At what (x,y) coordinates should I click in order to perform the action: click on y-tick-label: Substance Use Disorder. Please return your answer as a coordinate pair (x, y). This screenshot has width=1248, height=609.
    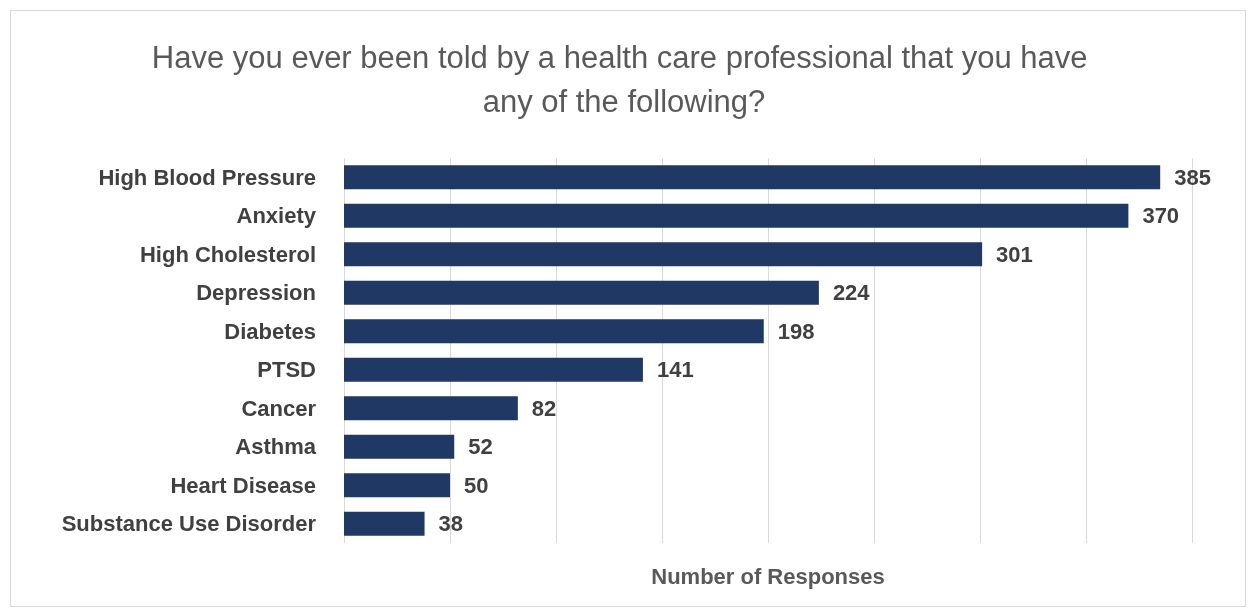
    Looking at the image, I should click on (189, 524).